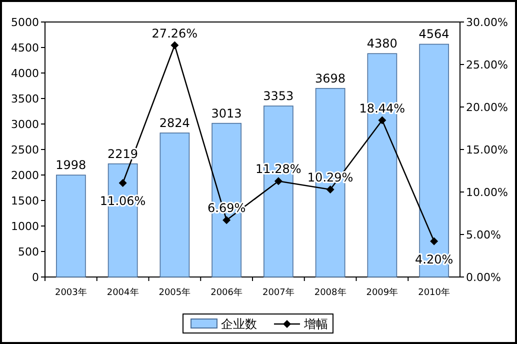  I want to click on y-tick-label: 500, so click(28, 252).